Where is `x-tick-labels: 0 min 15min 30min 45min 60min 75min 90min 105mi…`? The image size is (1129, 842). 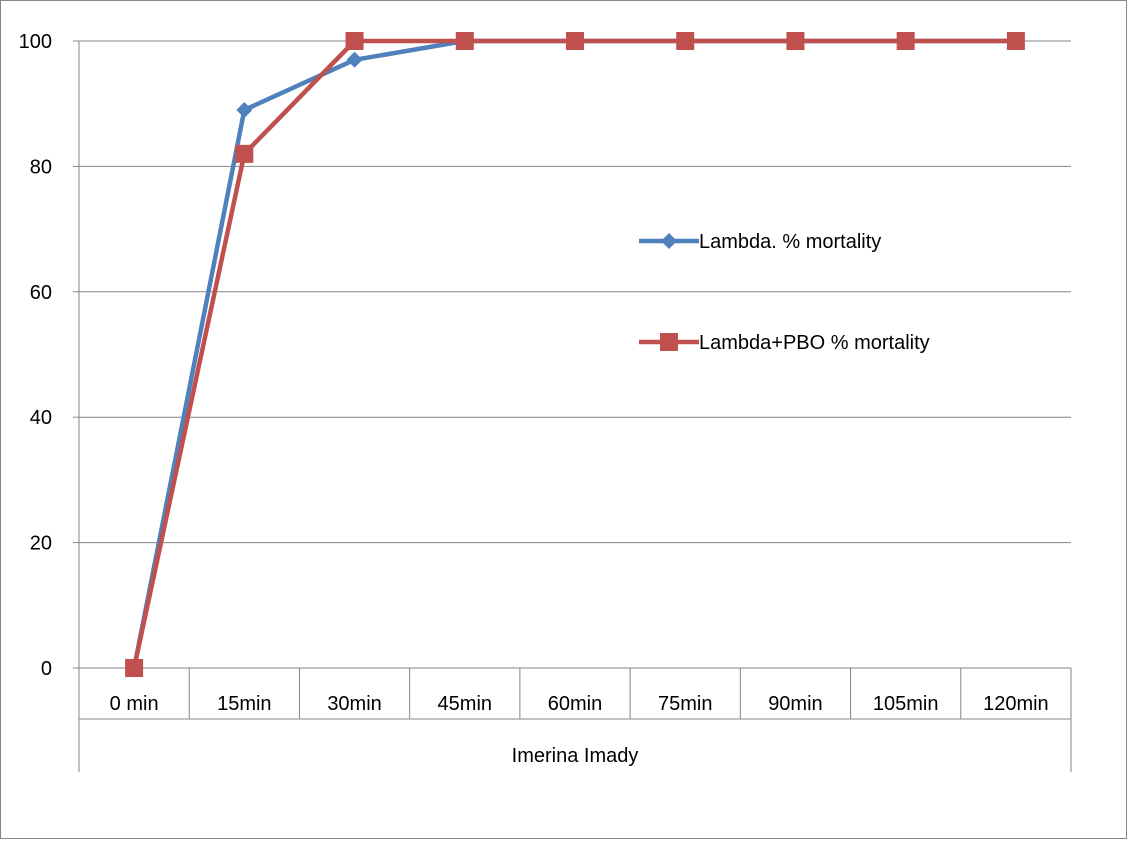
x-tick-labels: 0 min 15min 30min 45min 60min 75min 90min 105mi… is located at coordinates (579, 704).